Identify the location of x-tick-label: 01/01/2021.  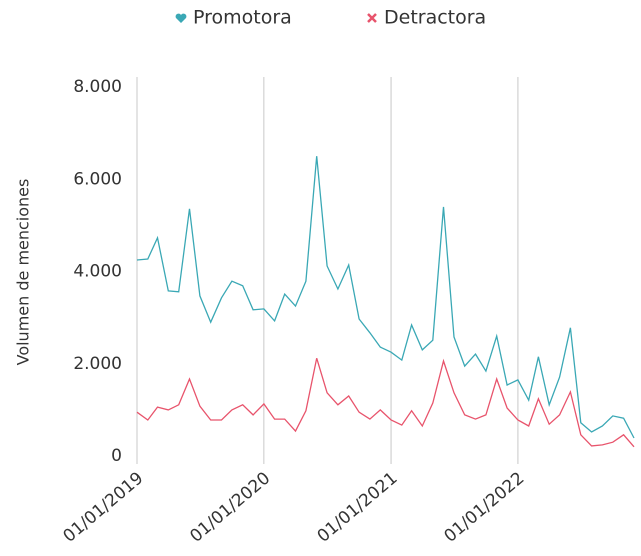
(358, 507).